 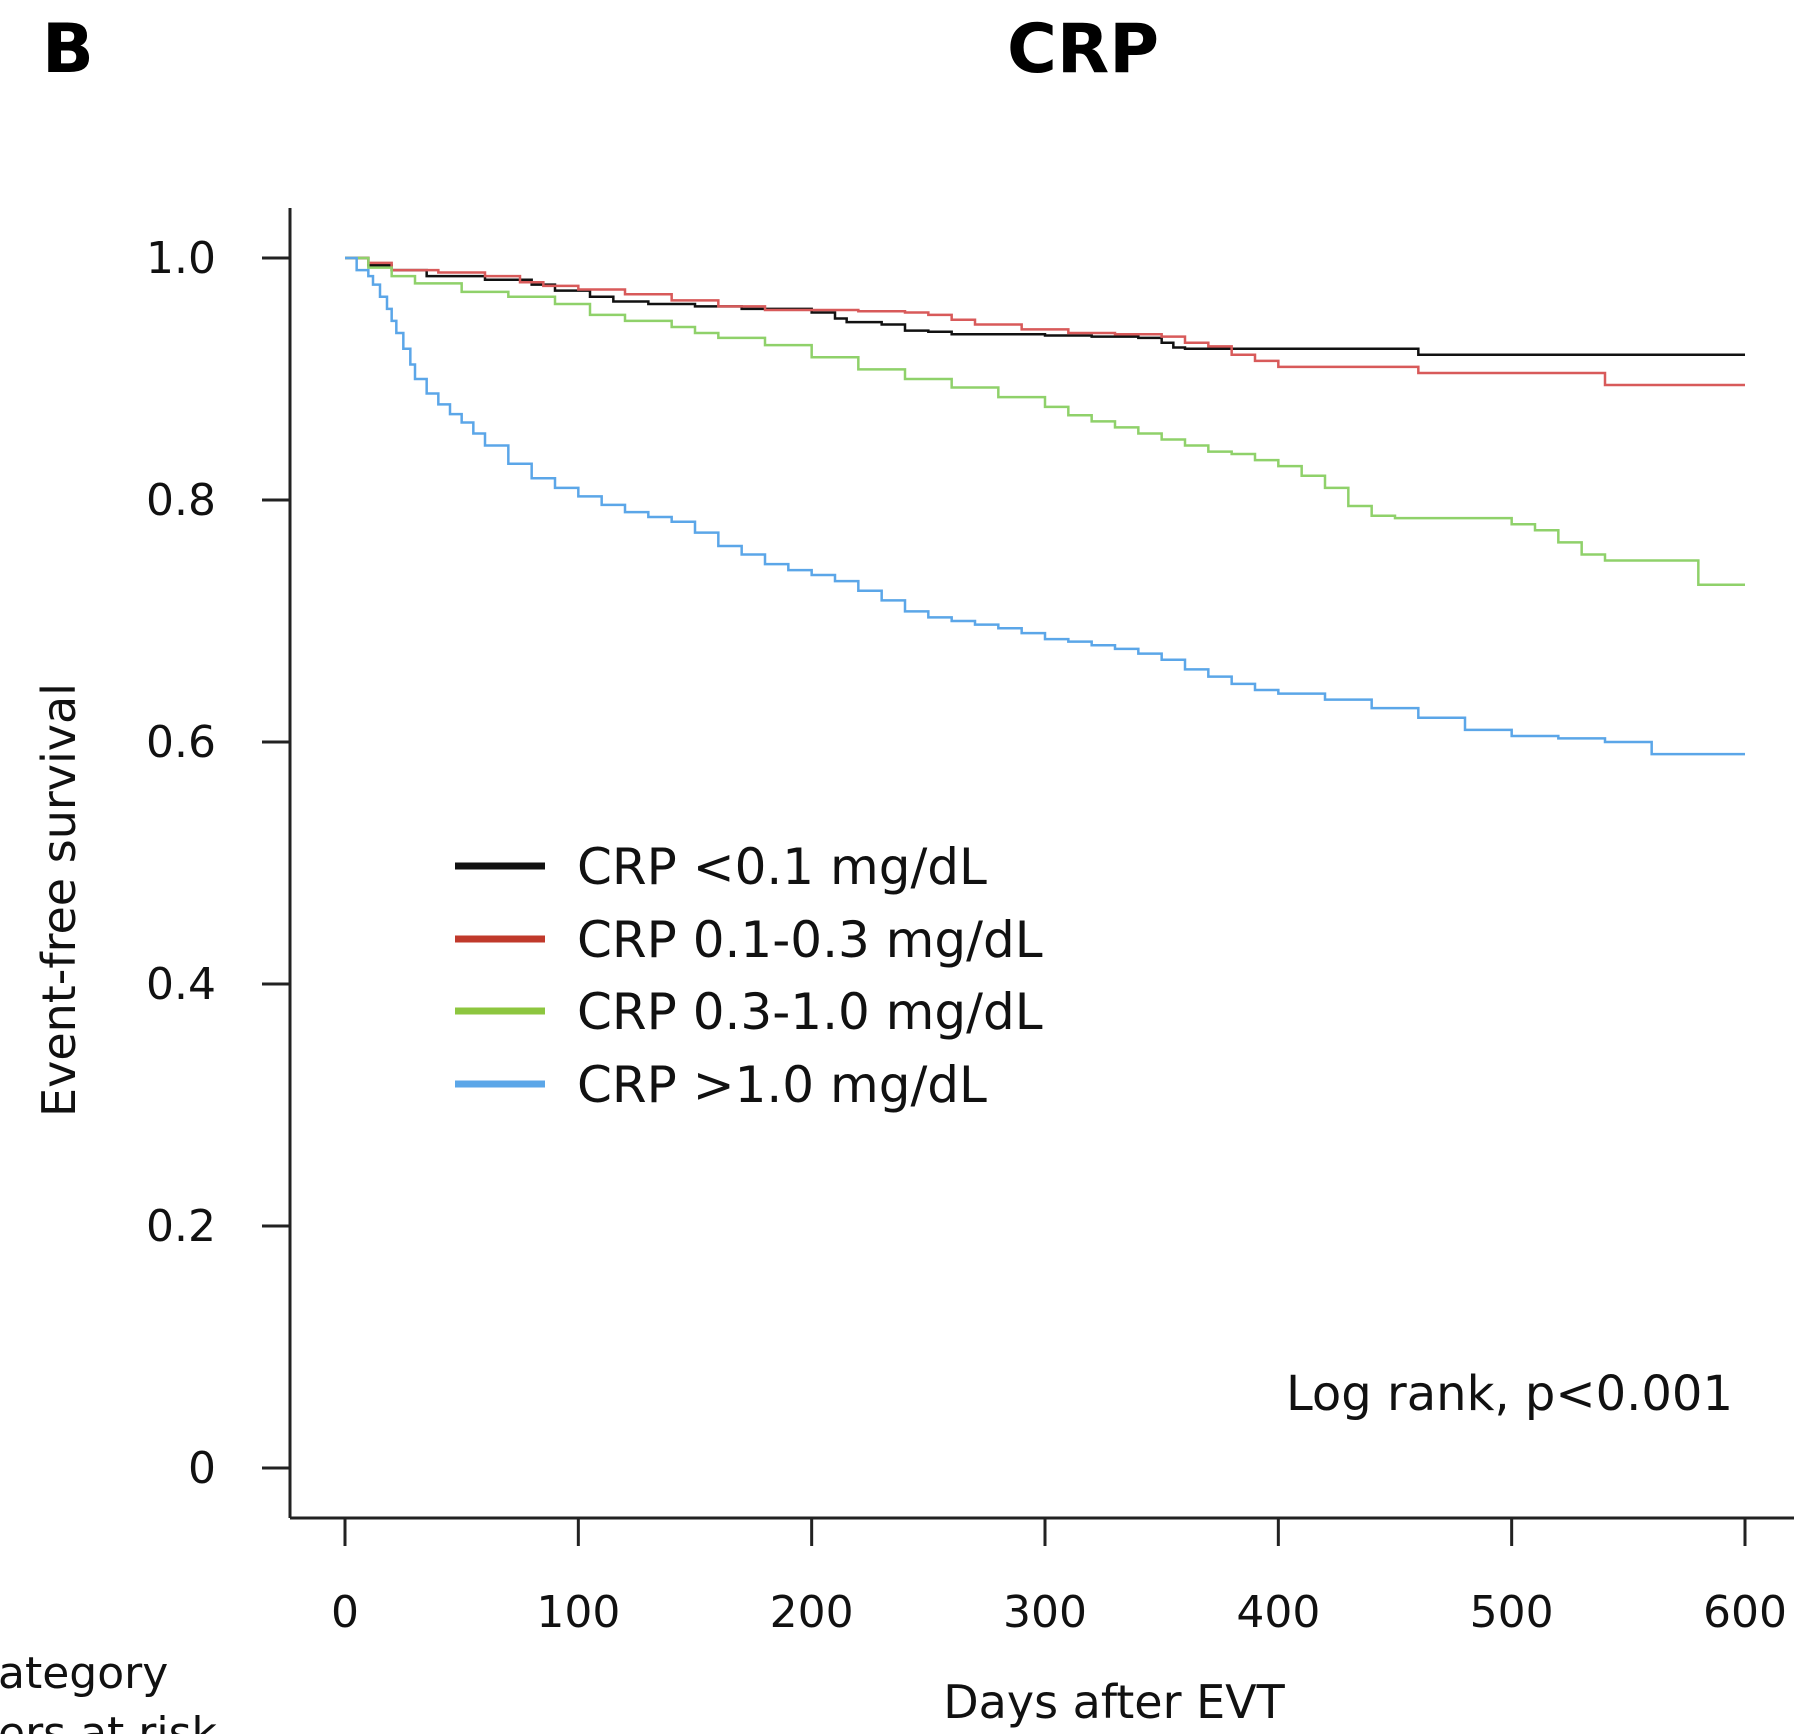 I want to click on y-tick-label: 0.4, so click(x=181, y=984).